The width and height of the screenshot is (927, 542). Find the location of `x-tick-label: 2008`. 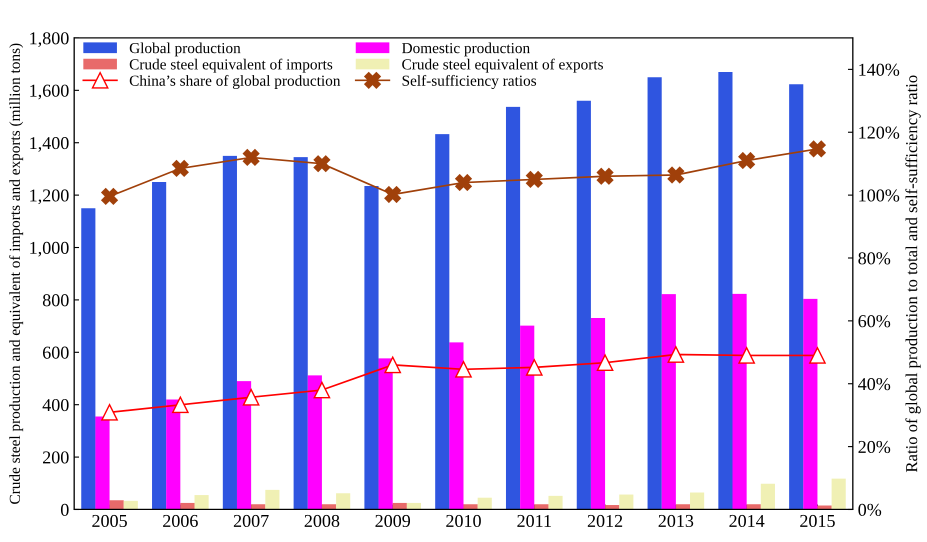

x-tick-label: 2008 is located at coordinates (322, 521).